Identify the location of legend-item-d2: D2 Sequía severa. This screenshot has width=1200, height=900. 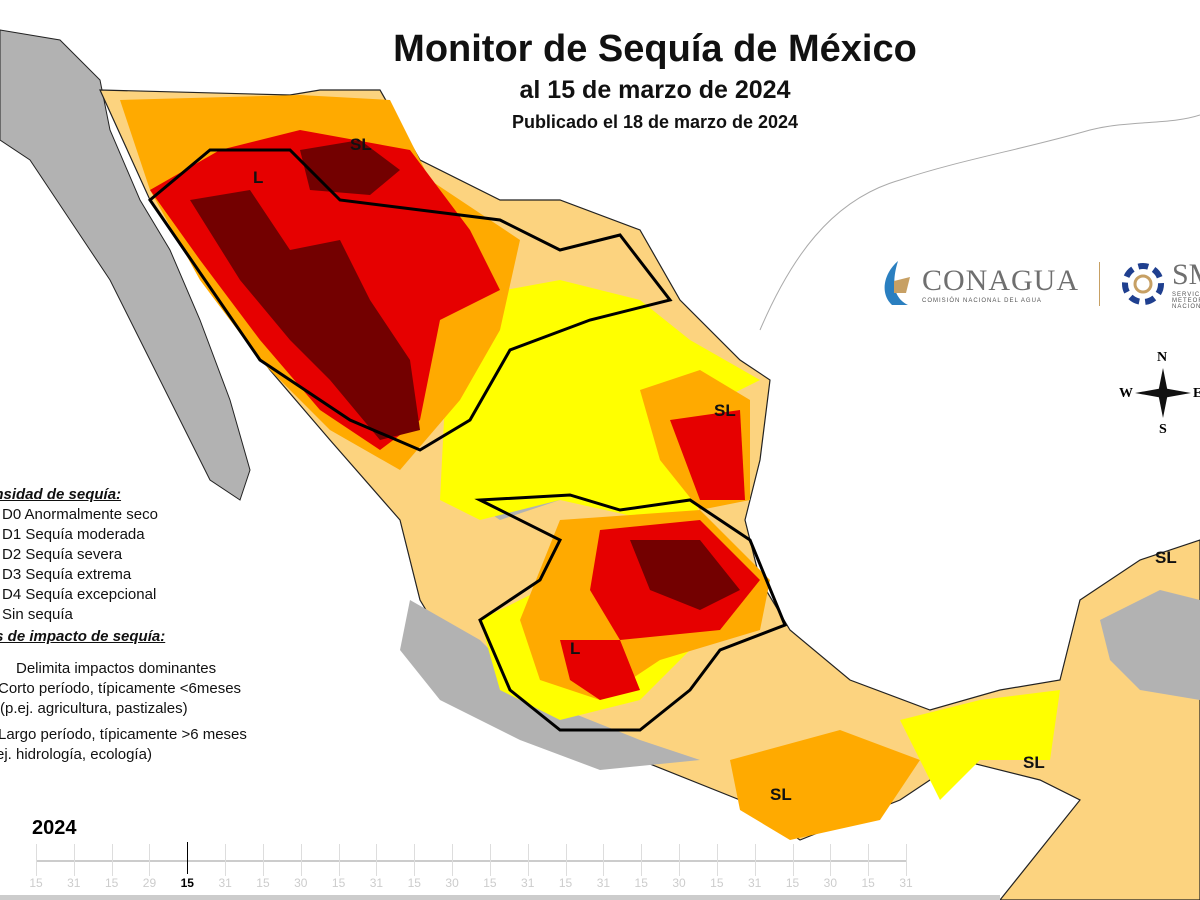
(62, 554).